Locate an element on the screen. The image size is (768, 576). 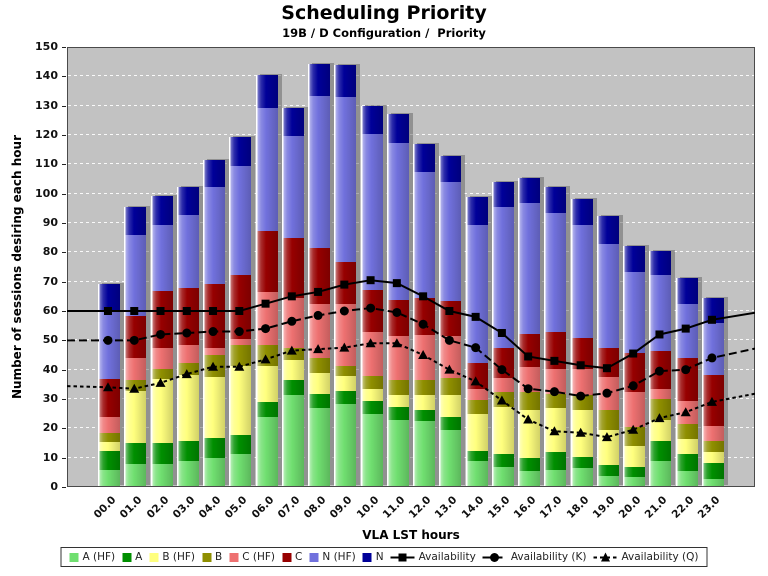
legend-label: Availability is located at coordinates (447, 557).